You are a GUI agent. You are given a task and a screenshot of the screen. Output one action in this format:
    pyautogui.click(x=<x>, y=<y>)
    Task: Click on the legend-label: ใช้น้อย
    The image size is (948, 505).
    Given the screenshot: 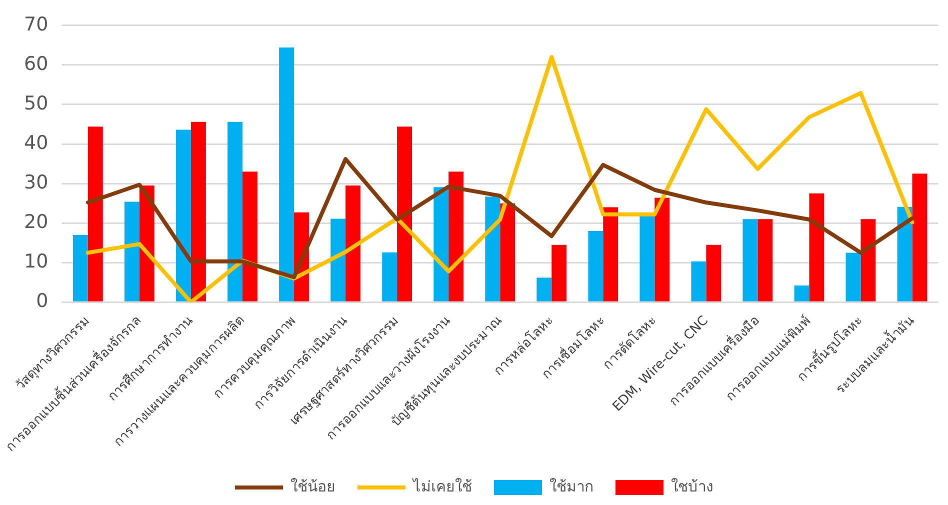 What is the action you would take?
    pyautogui.click(x=313, y=486)
    